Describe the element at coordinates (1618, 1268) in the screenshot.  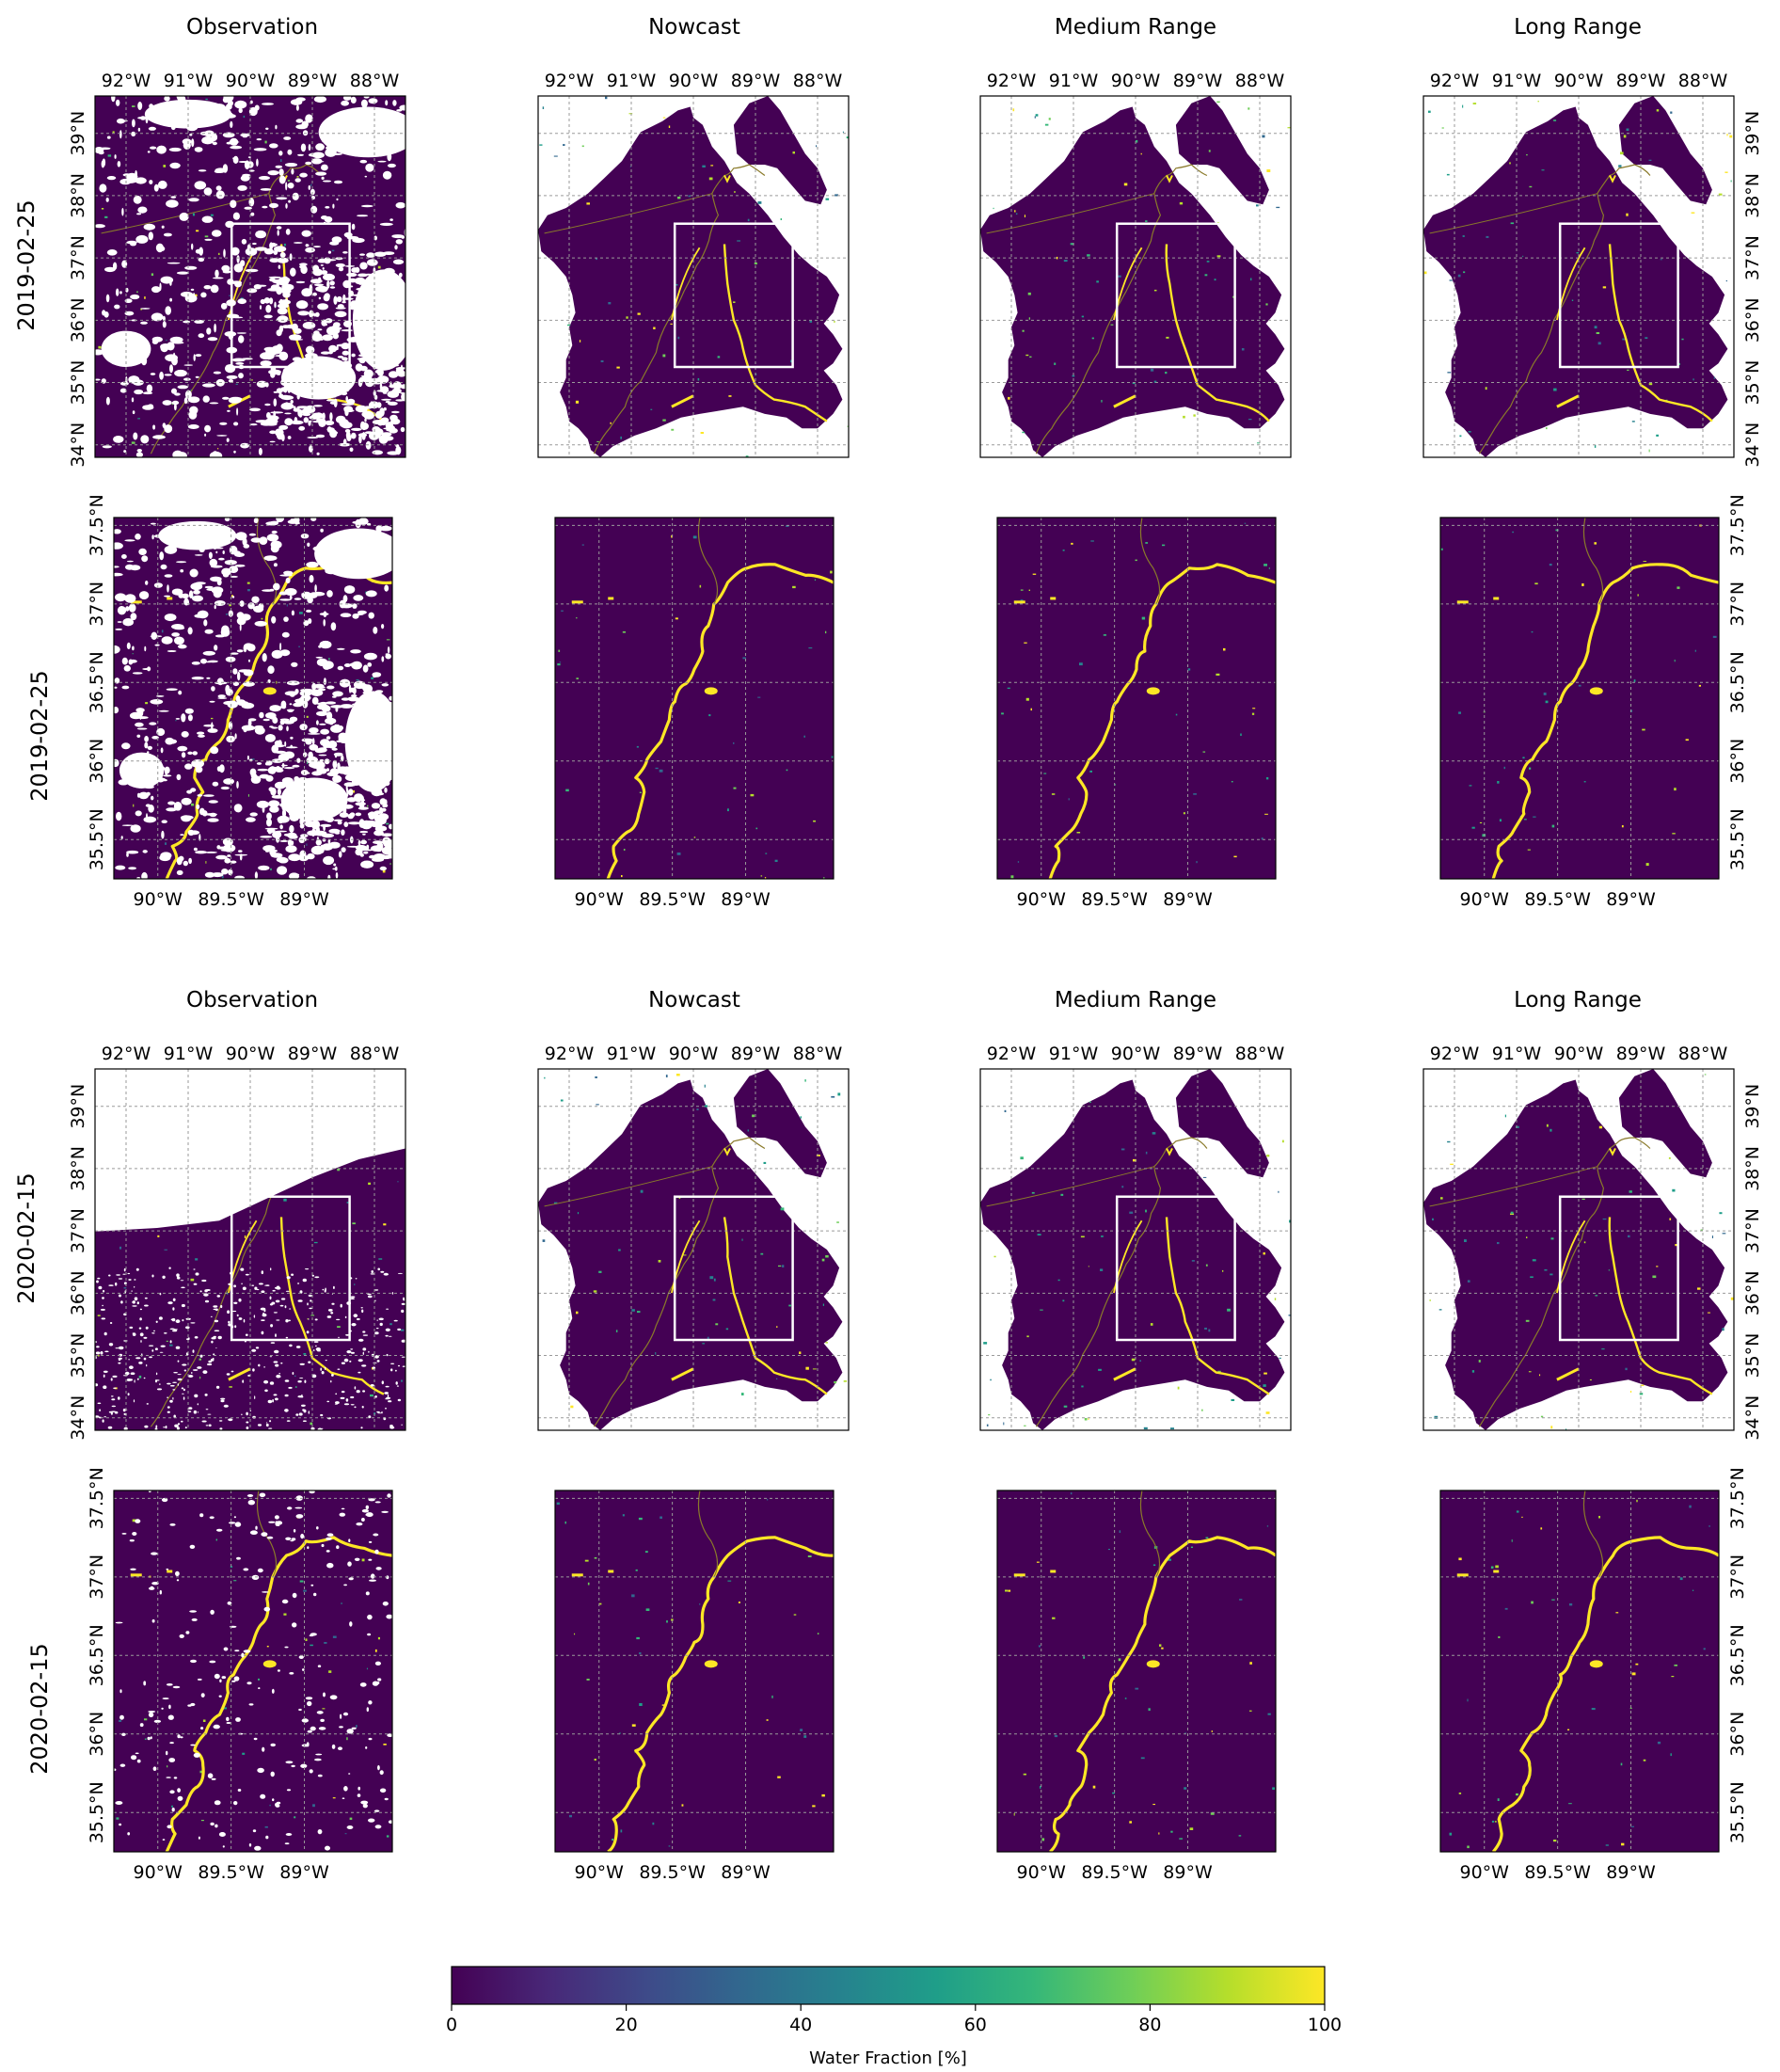
I see `zoom-box` at that location.